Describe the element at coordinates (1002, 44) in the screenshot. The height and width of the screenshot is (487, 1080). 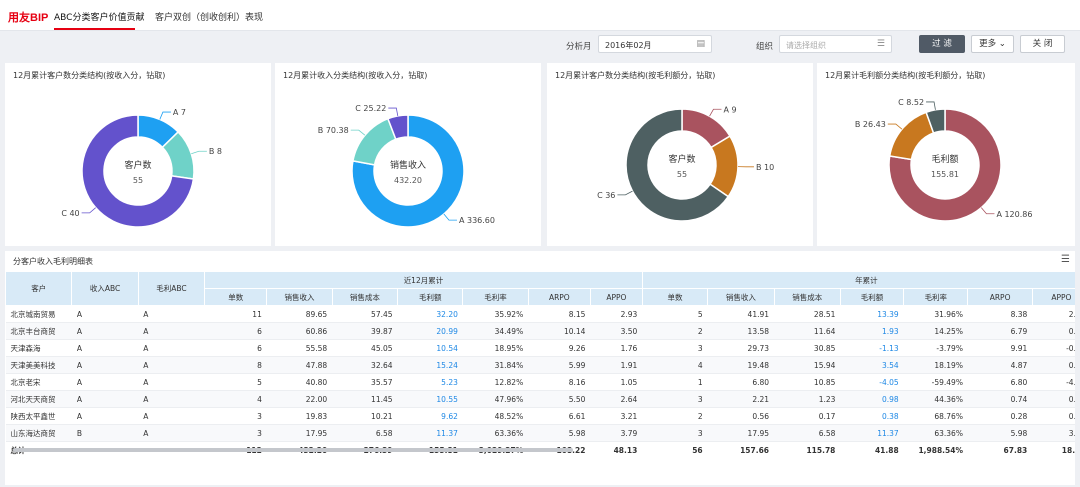
I see `chevron-down-icon: ⌄` at that location.